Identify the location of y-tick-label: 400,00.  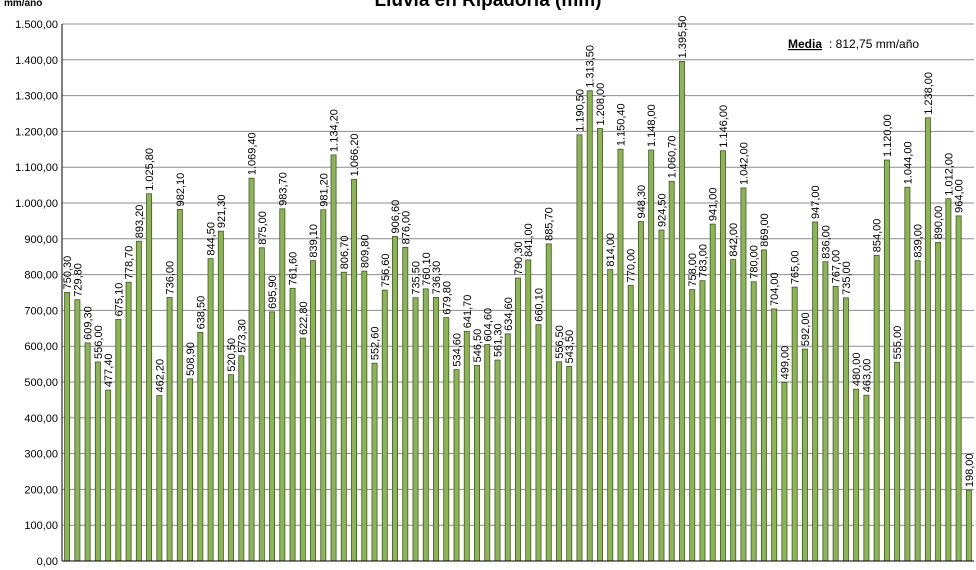
(41, 419).